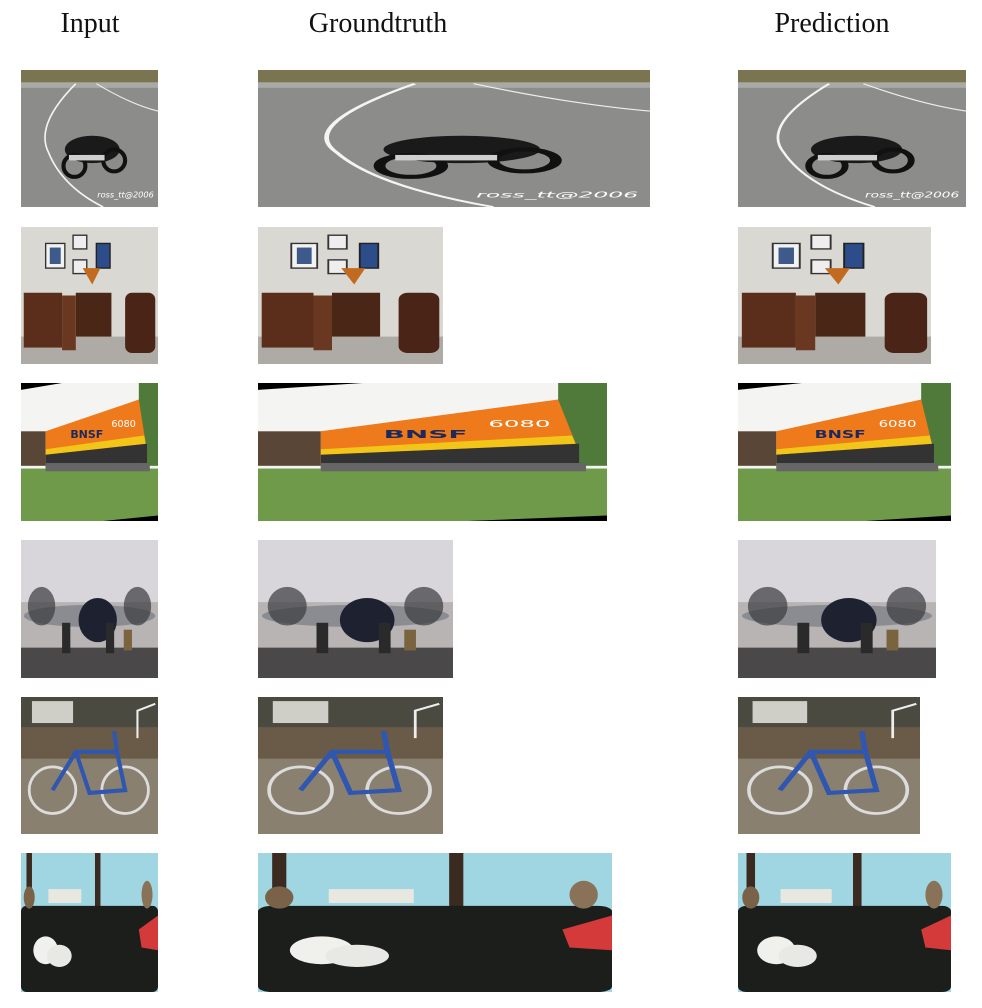 This screenshot has width=982, height=1008. Describe the element at coordinates (90, 23) in the screenshot. I see `column-header: Input` at that location.